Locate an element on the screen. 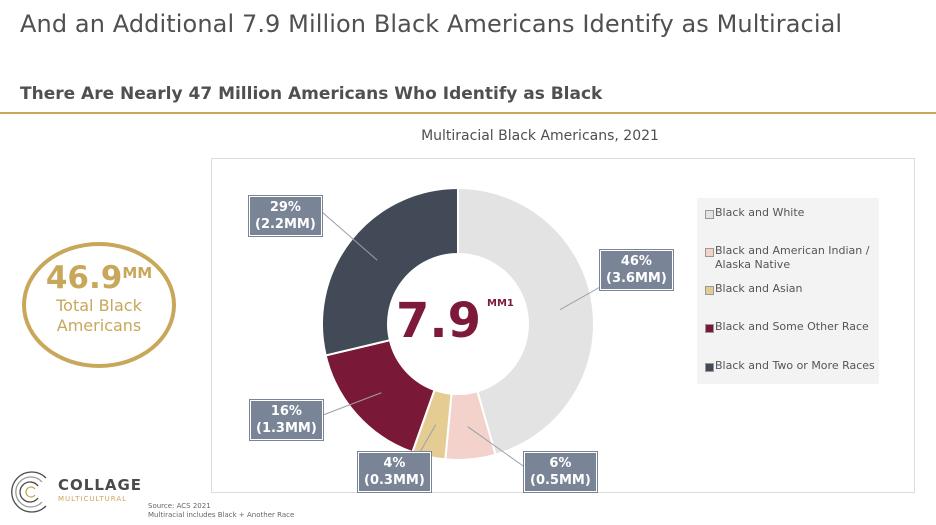 This screenshot has width=936, height=525. legend-item: Black and Some Other Race is located at coordinates (791, 327).